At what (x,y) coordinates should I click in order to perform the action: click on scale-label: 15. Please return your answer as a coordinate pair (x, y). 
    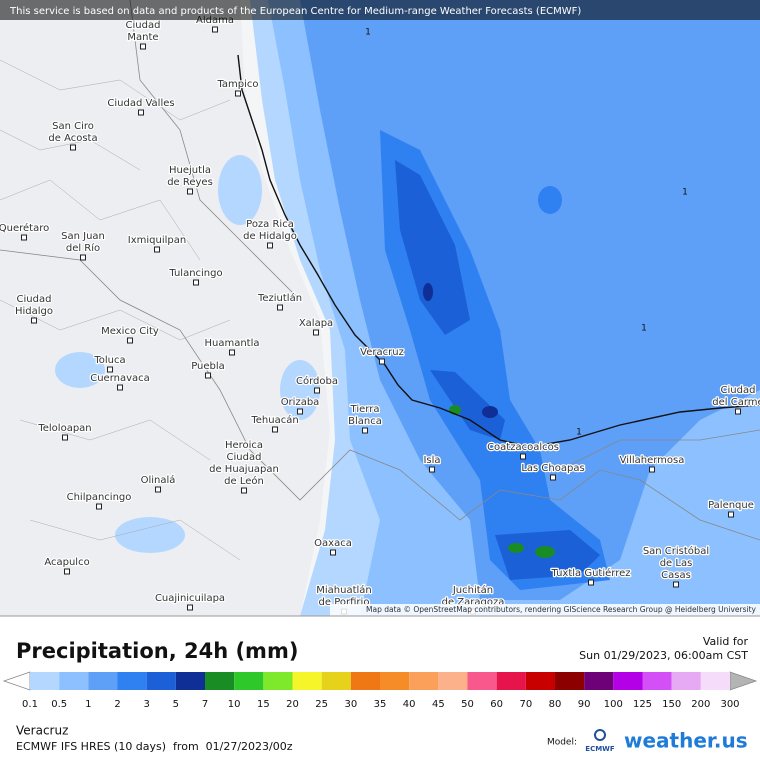
    Looking at the image, I should click on (263, 704).